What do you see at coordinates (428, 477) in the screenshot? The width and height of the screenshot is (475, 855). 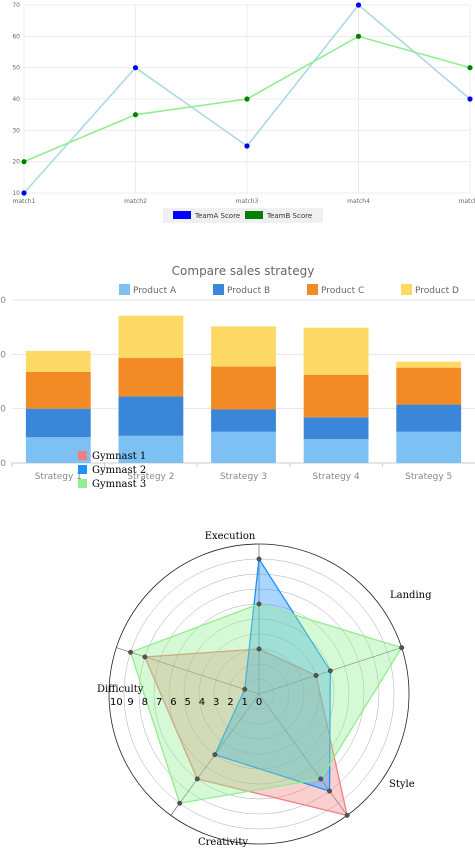 I see `x-tick-label: Strategy 5` at bounding box center [428, 477].